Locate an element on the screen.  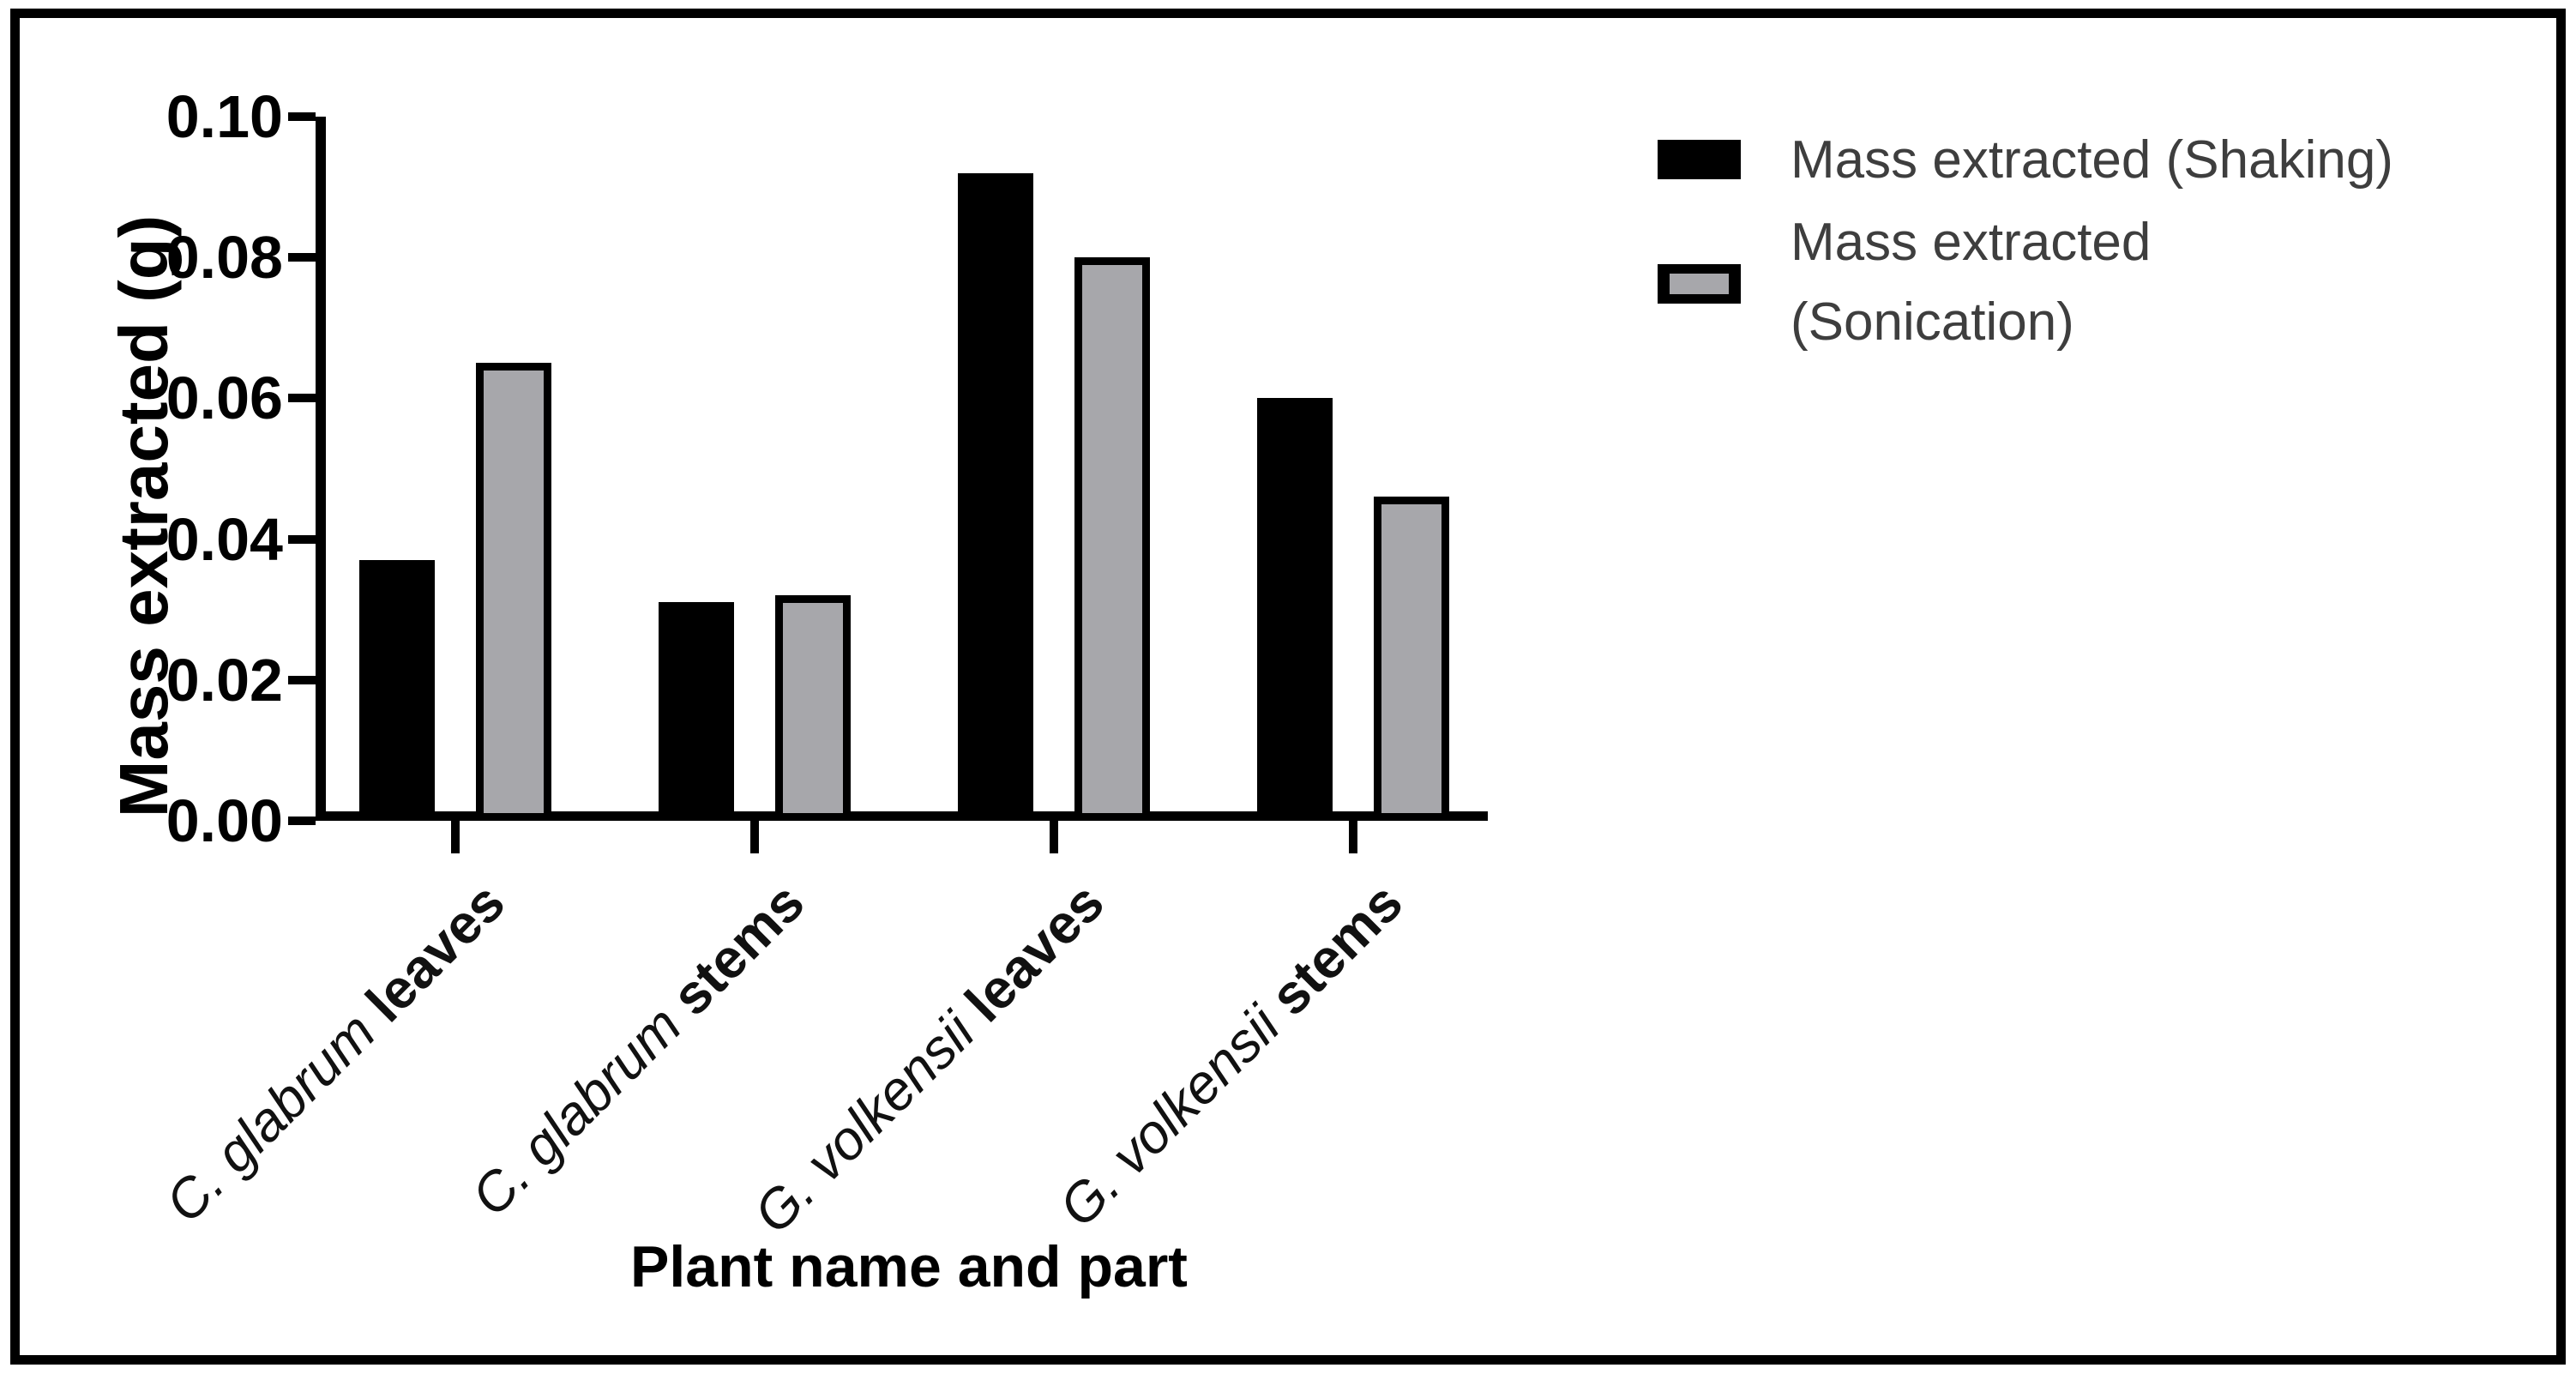
legend-label: Mass extracted (Shaking) is located at coordinates (2092, 160).